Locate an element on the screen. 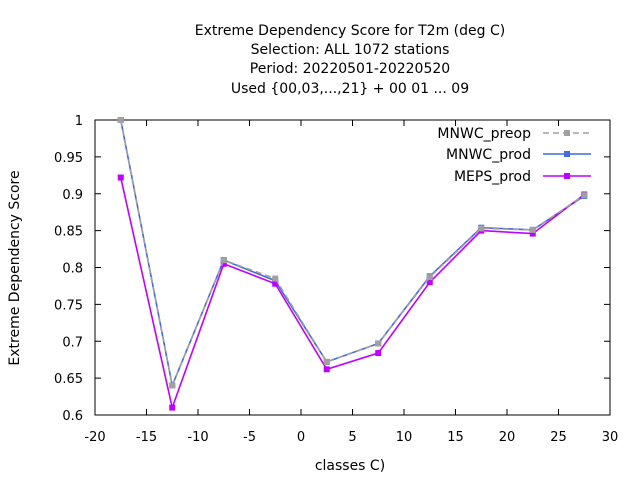 This screenshot has height=480, width=640. x-tick-label: 25 is located at coordinates (558, 437).